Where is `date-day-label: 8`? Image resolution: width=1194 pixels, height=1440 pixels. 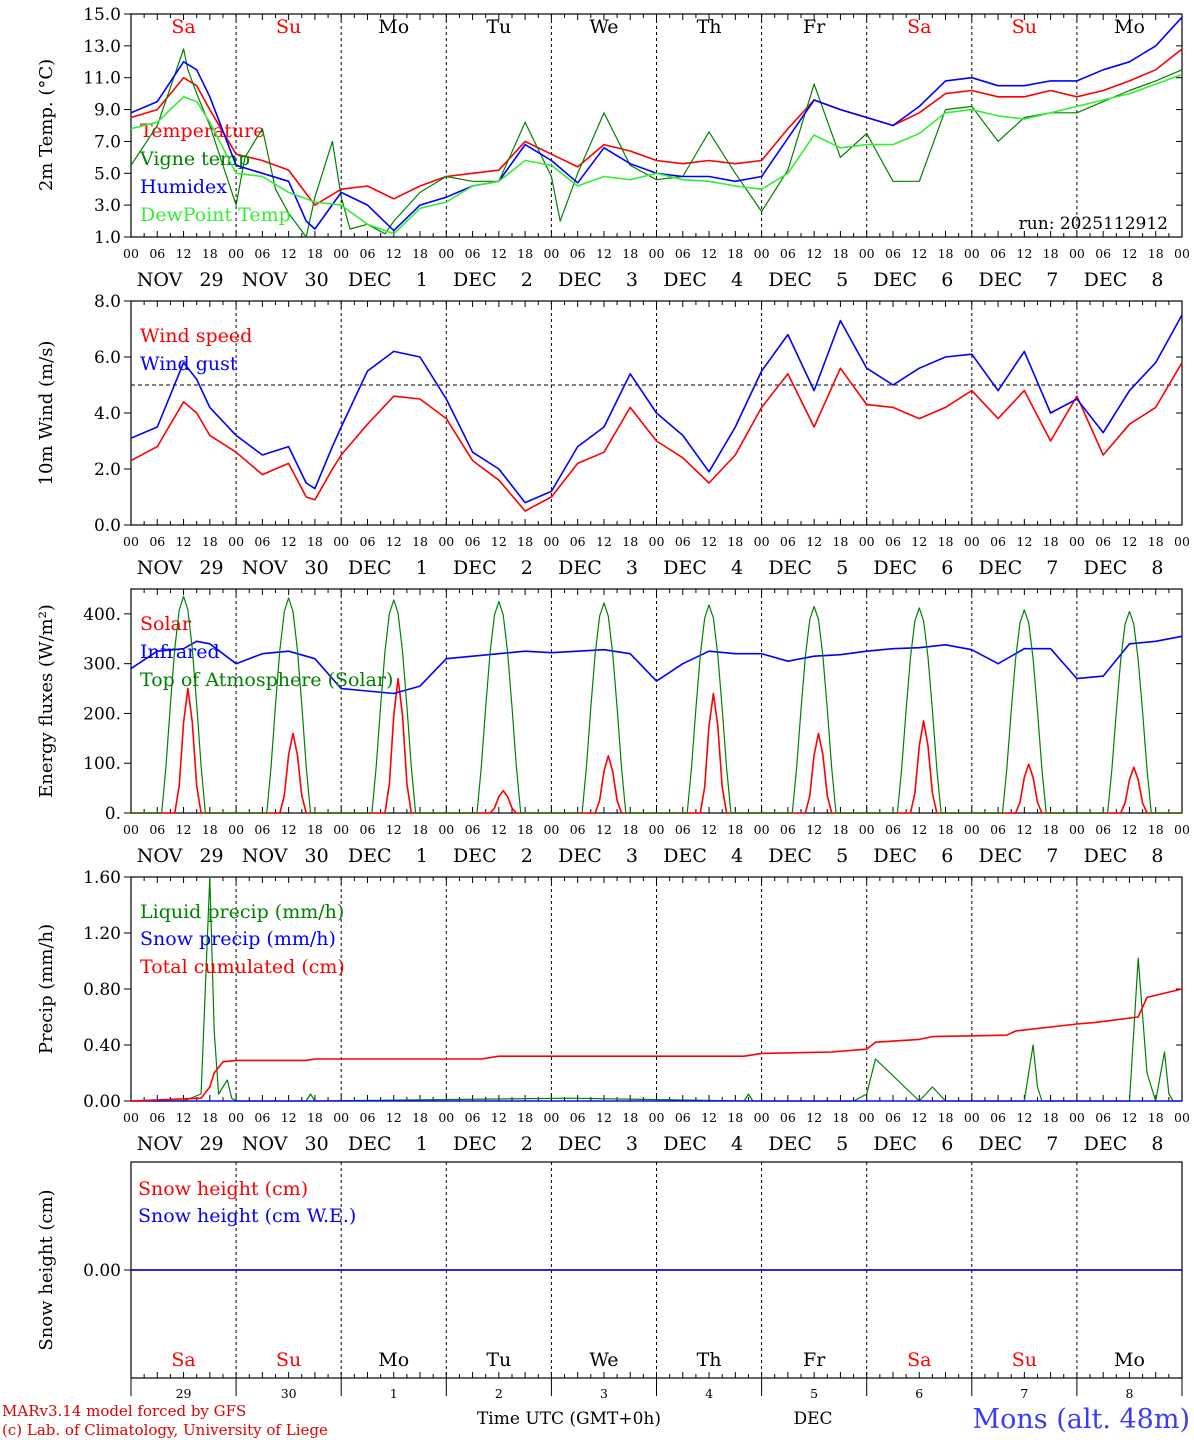
date-day-label: 8 is located at coordinates (1157, 1144).